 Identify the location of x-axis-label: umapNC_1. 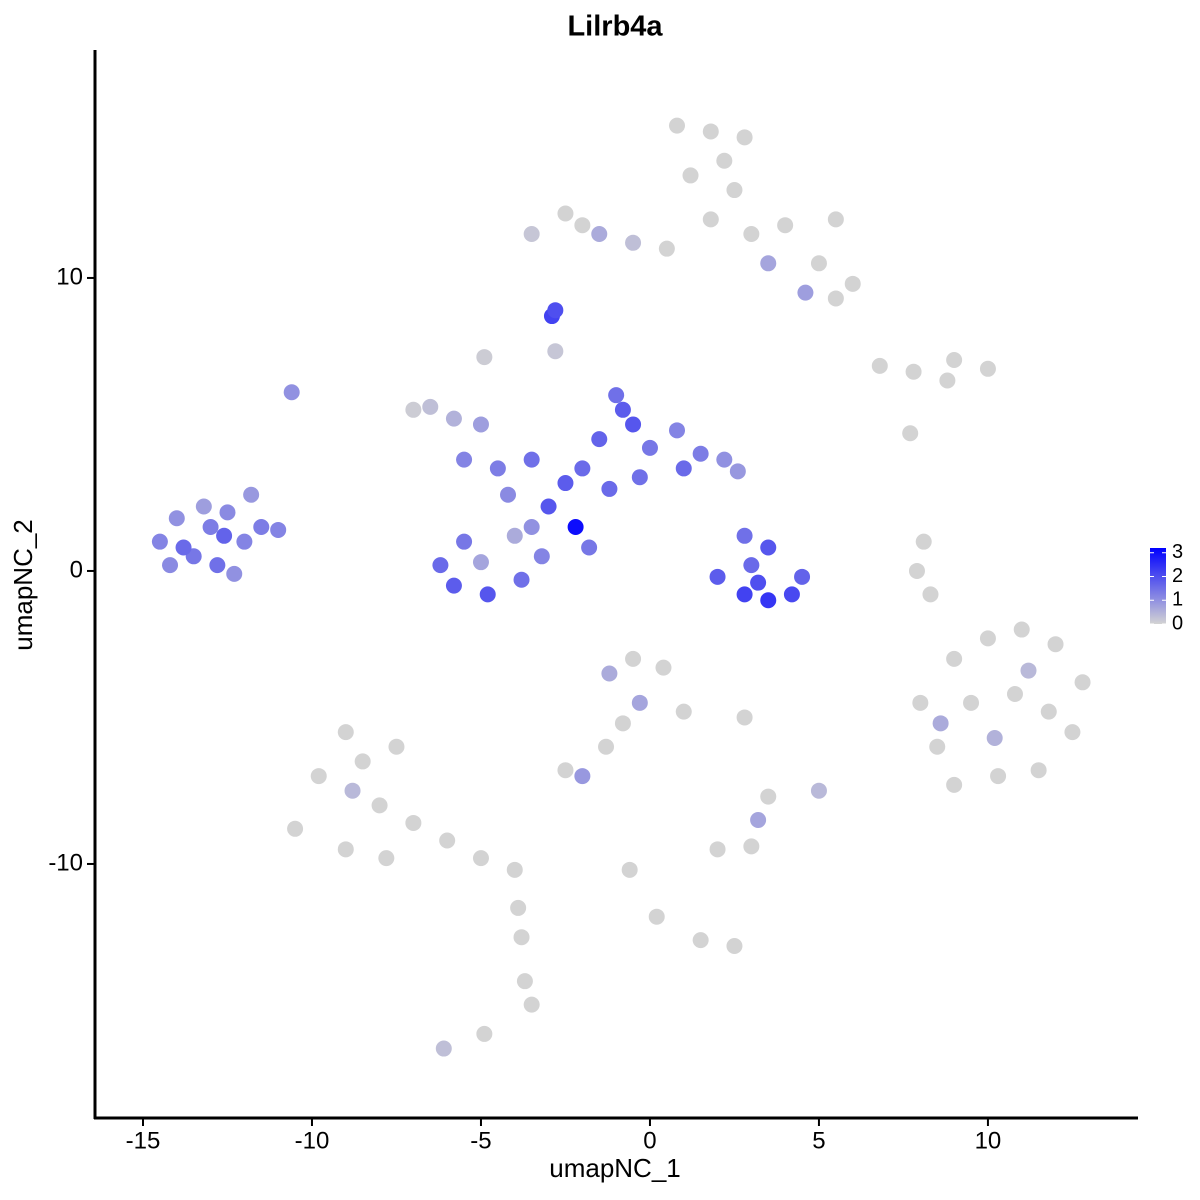
(615, 1168).